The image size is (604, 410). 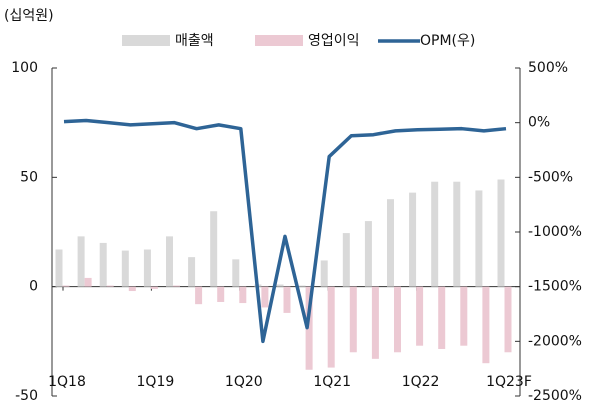 What do you see at coordinates (421, 382) in the screenshot?
I see `x-tick-label: 1Q22` at bounding box center [421, 382].